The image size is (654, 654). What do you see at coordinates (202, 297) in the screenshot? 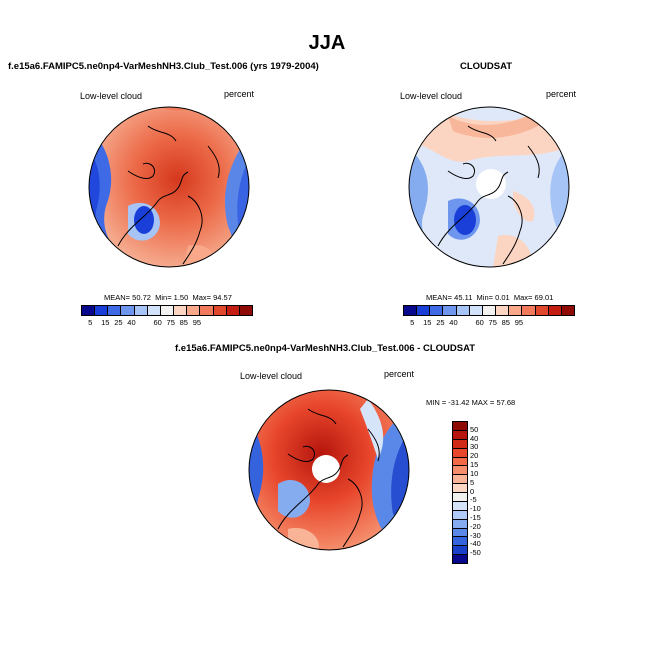
I see `model-max-label: Max=` at bounding box center [202, 297].